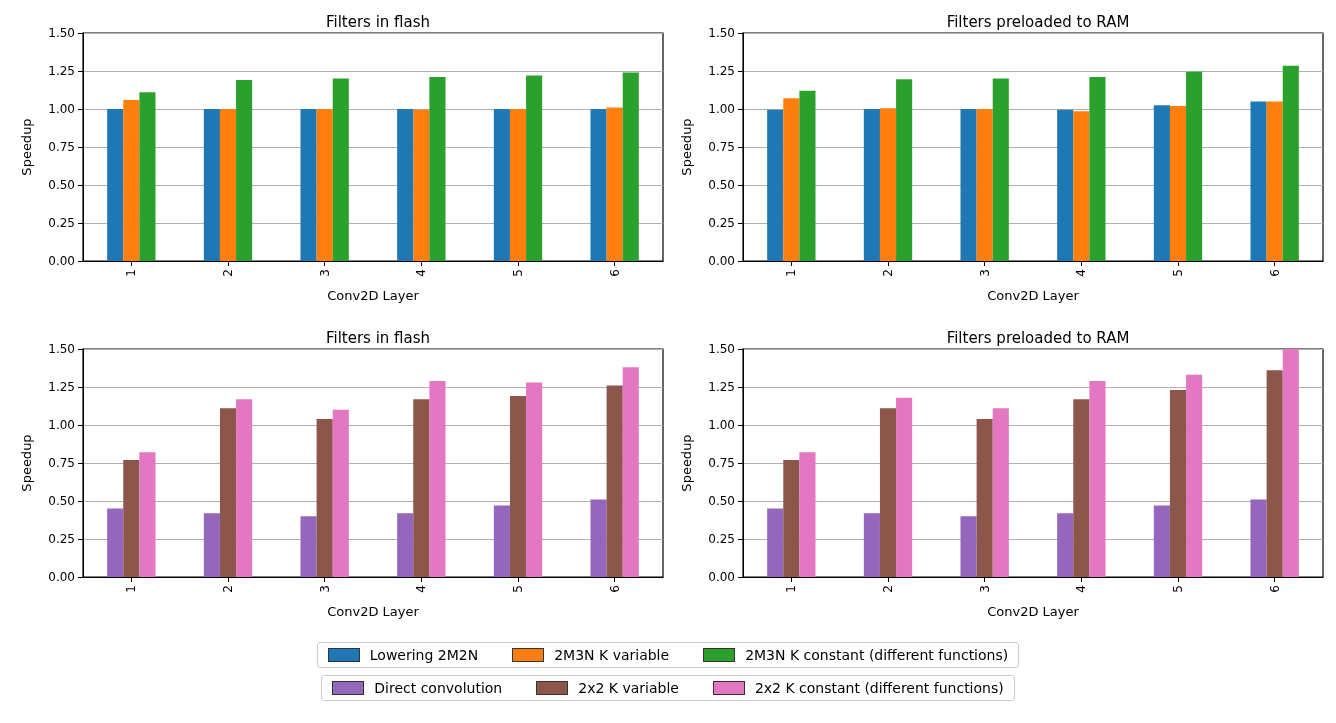 This screenshot has width=1336, height=723. What do you see at coordinates (877, 655) in the screenshot?
I see `legend-label: 2M3N K constant (different functions)` at bounding box center [877, 655].